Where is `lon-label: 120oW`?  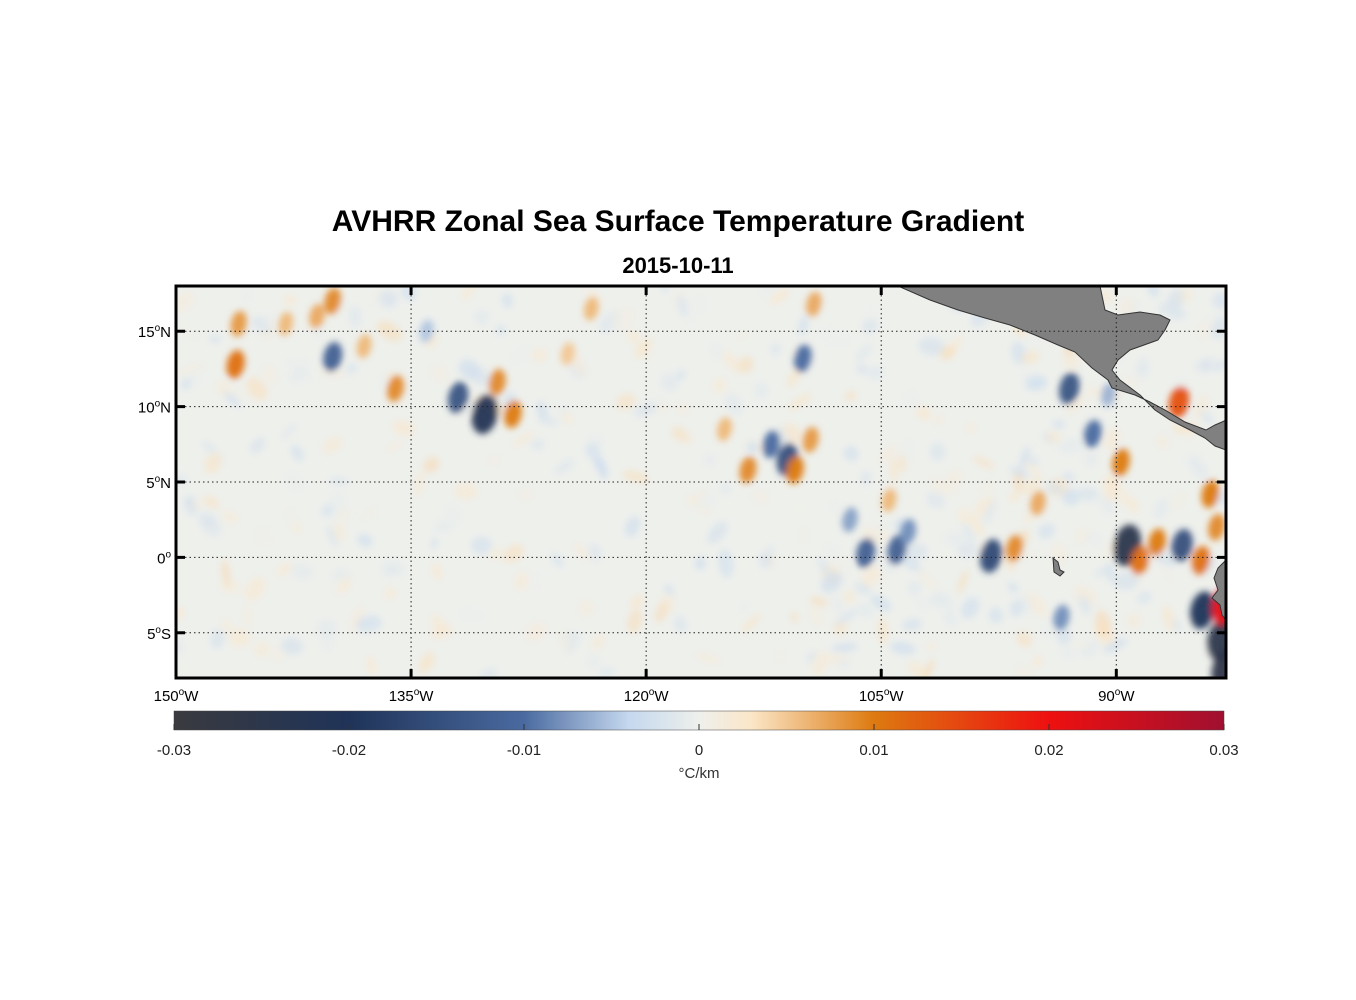
lon-label: 120oW is located at coordinates (647, 696).